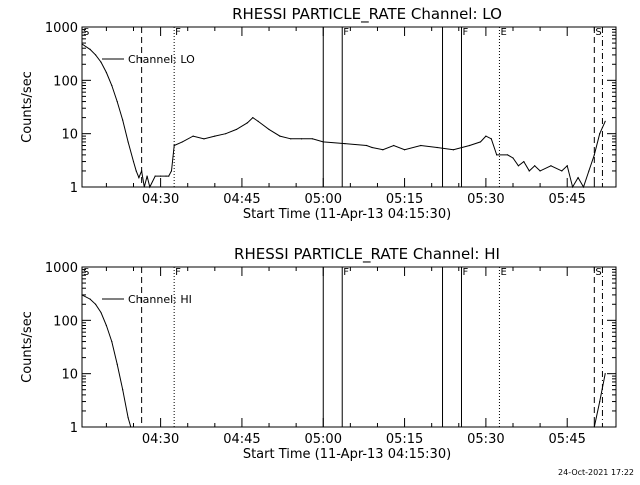 The width and height of the screenshot is (640, 485). I want to click on chart-2-xtick-label: 05:00, so click(323, 439).